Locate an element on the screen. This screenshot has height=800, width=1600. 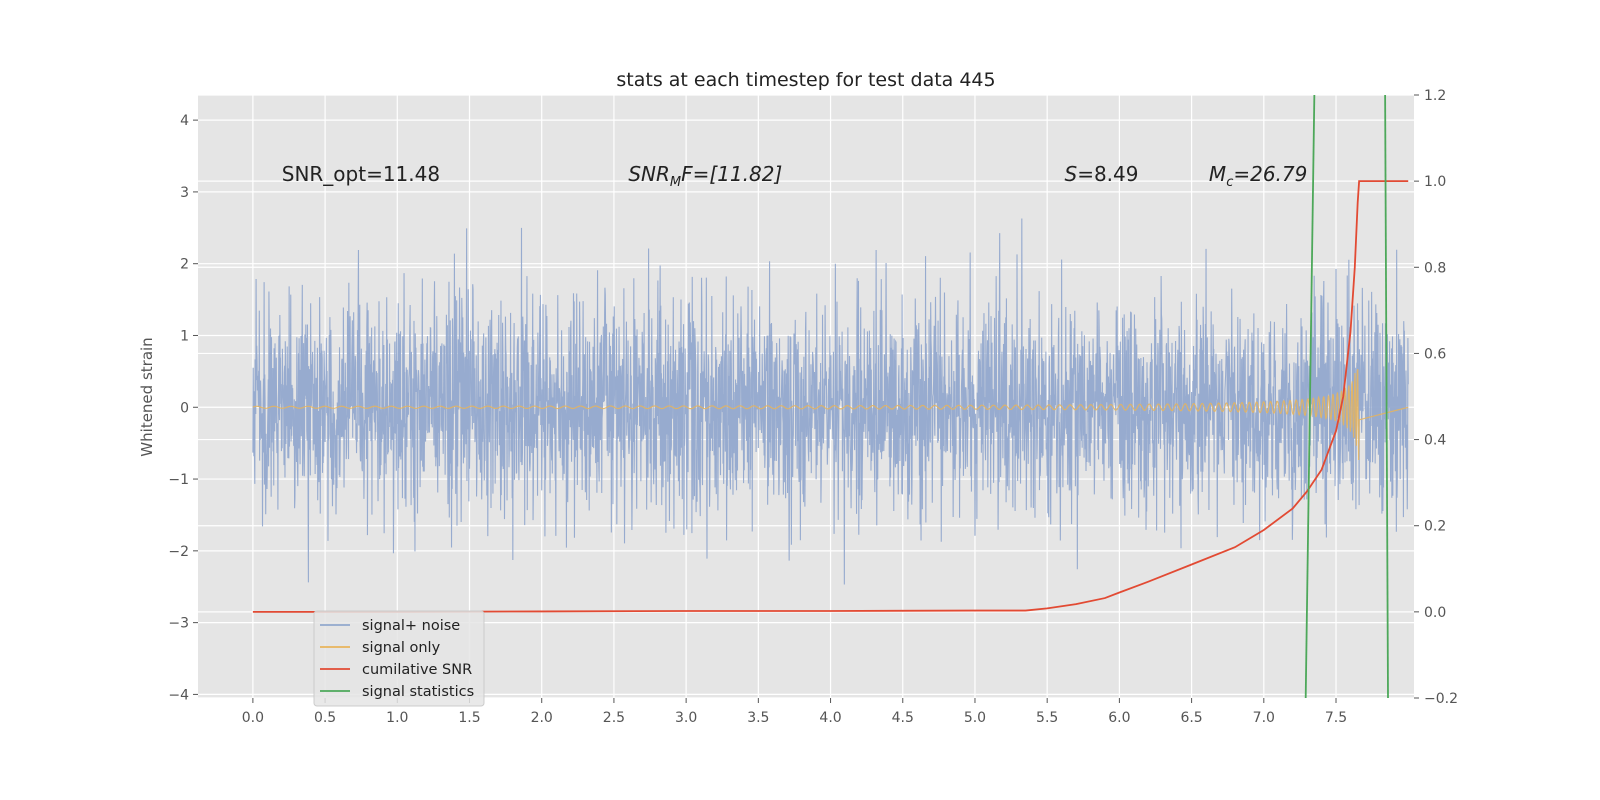
legend-label: signal statistics is located at coordinates (418, 692).